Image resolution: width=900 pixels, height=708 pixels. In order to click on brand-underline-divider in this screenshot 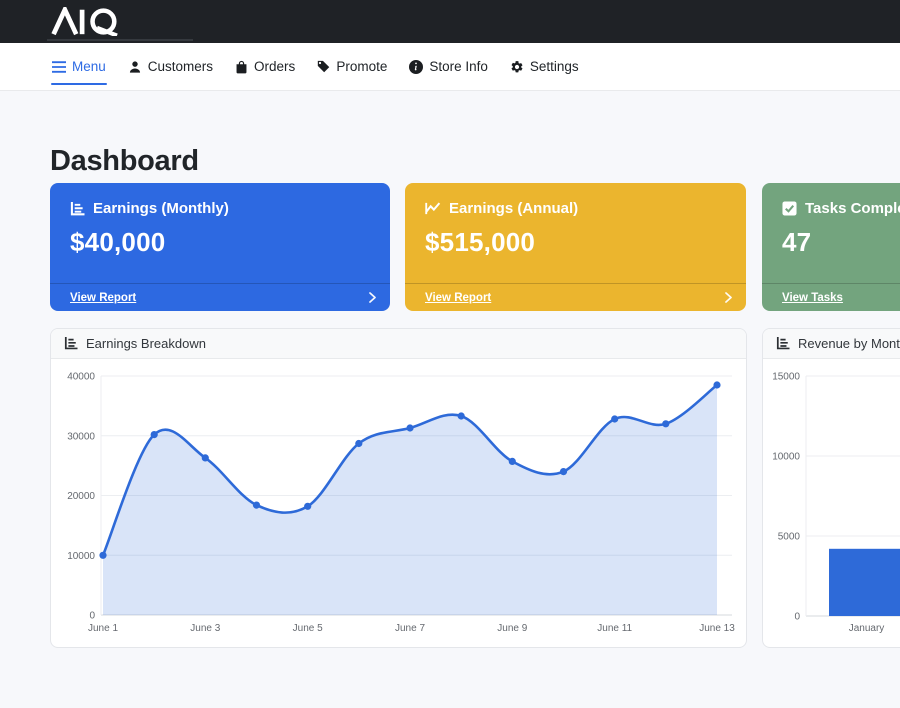, I will do `click(120, 40)`.